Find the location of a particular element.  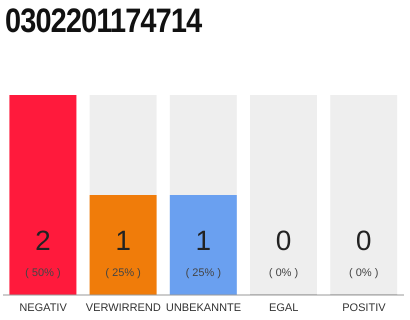

chart-title: 0302201174714 is located at coordinates (103, 21).